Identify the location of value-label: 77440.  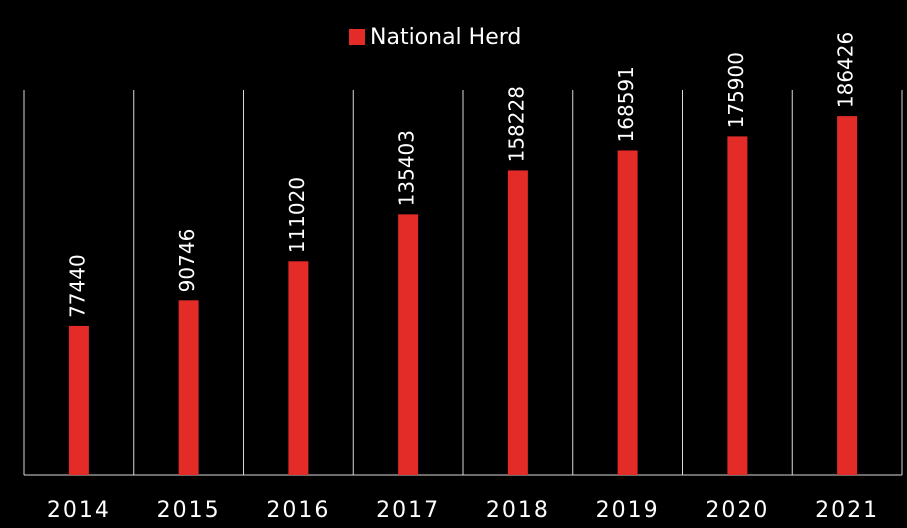
(77, 286).